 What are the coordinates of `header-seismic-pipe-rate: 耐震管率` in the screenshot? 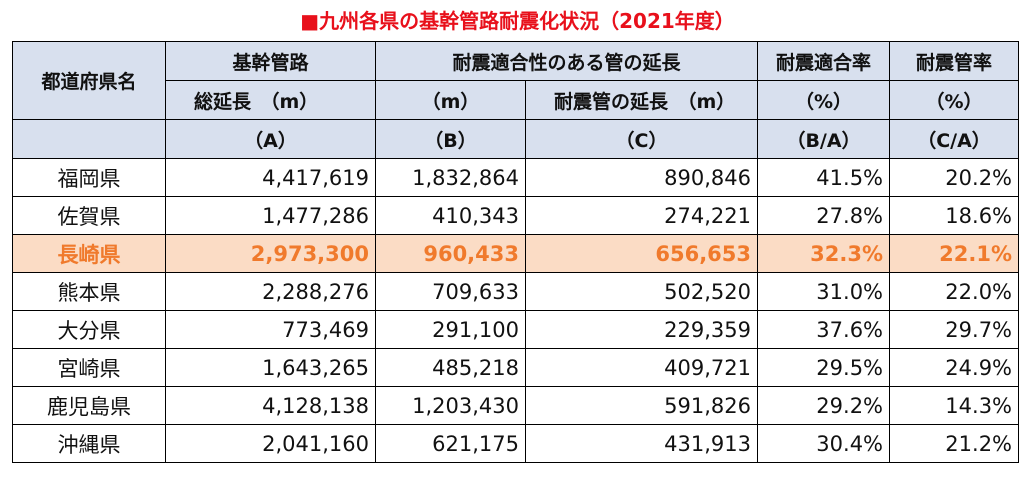 It's located at (954, 61).